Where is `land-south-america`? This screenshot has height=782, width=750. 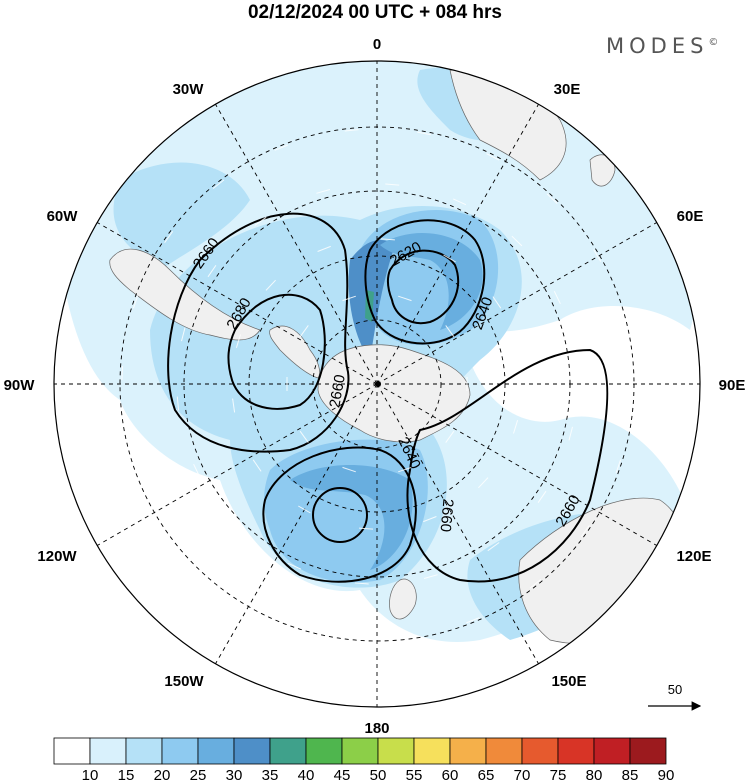
land-south-america is located at coordinates (185, 294).